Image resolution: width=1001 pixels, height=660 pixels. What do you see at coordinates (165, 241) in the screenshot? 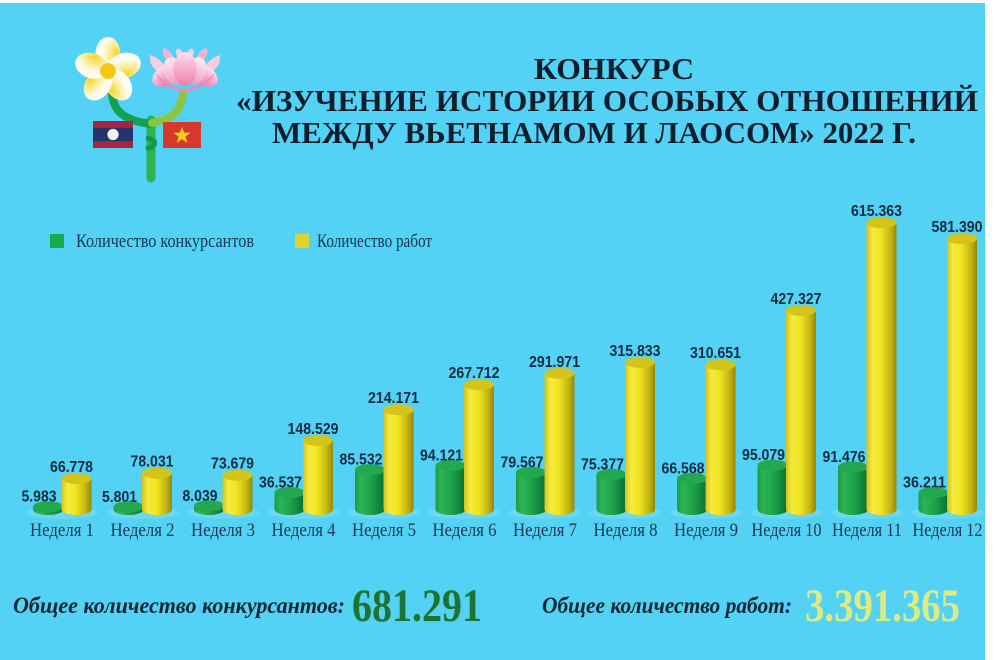
I see `svg-text: Количество конкурсантов` at bounding box center [165, 241].